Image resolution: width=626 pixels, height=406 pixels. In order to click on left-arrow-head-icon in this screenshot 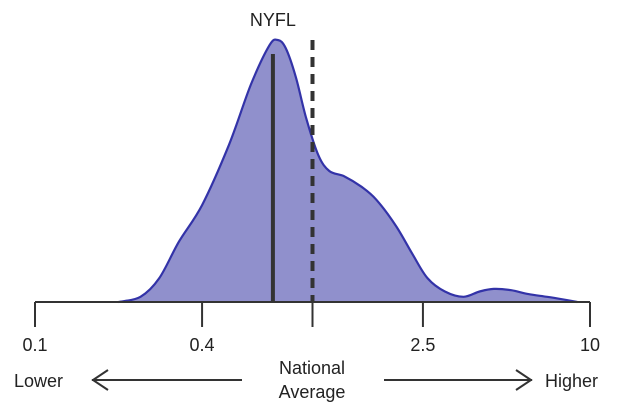, I will do `click(100, 380)`.